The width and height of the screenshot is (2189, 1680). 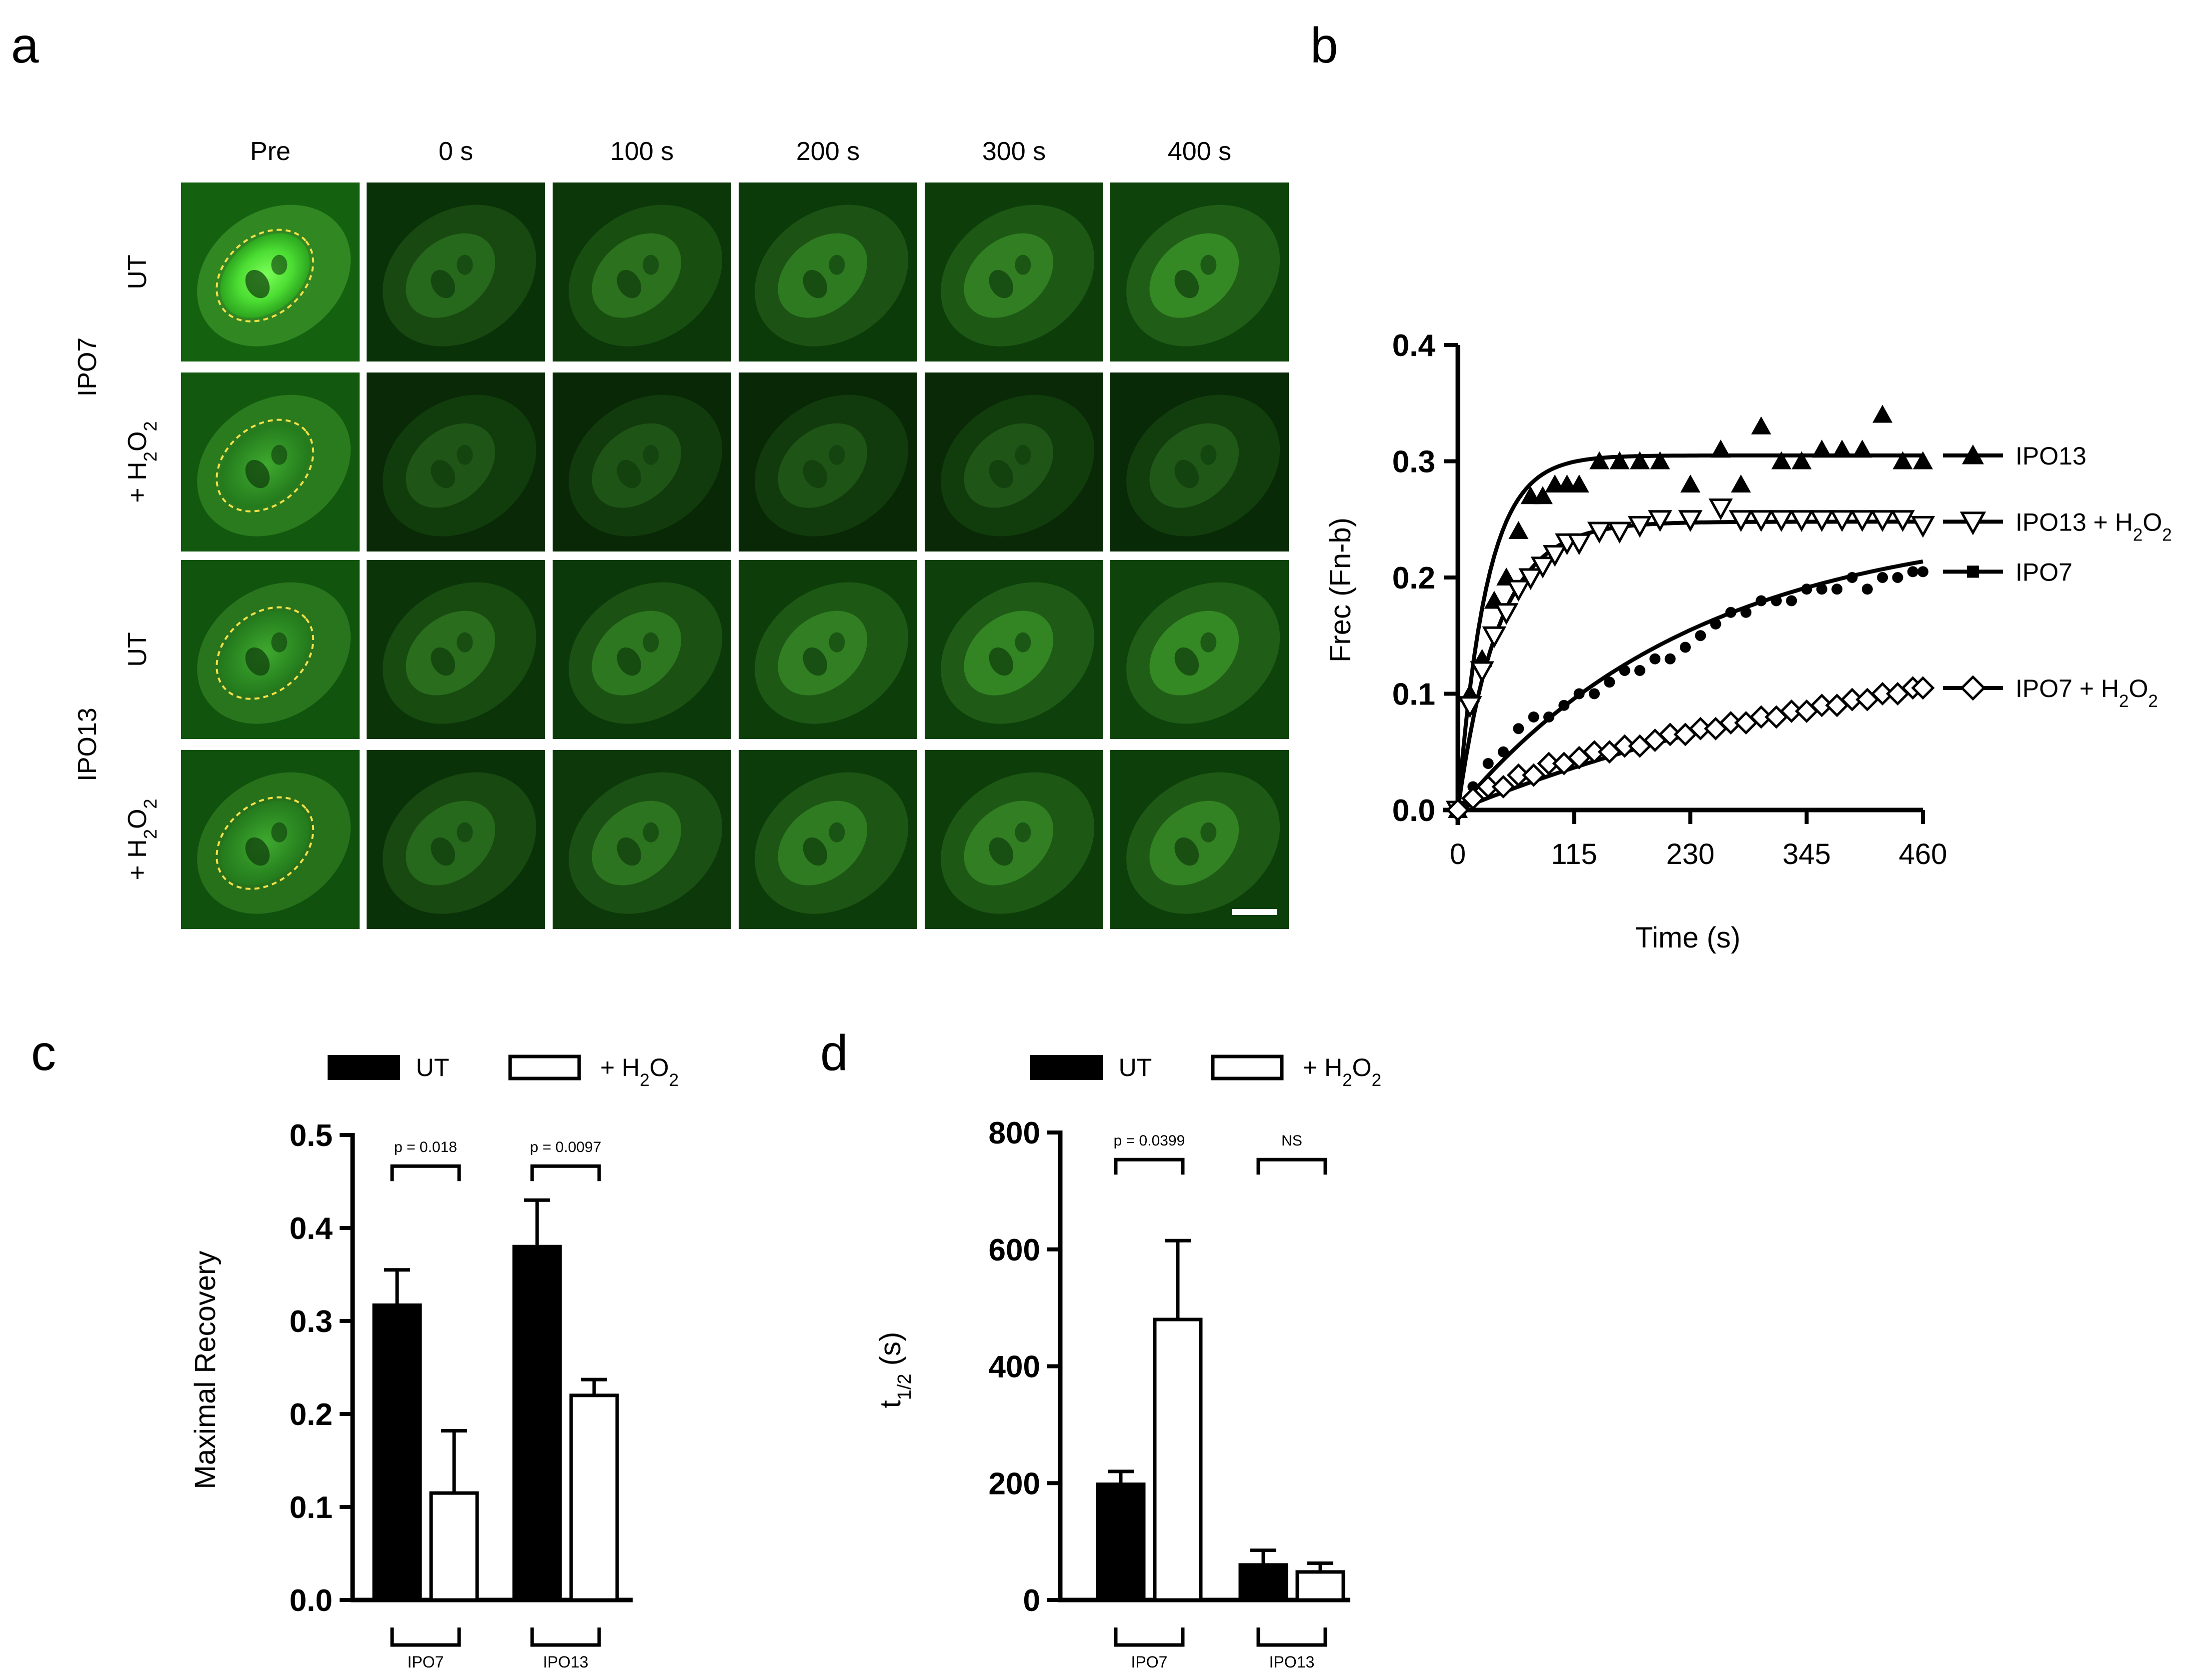 I want to click on x-tick-label: 460, so click(x=1923, y=854).